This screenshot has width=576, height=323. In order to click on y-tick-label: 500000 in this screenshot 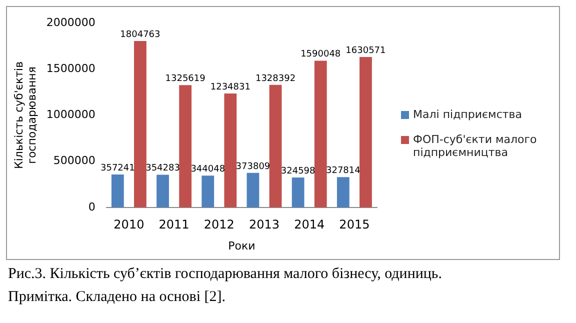, I will do `click(74, 161)`.